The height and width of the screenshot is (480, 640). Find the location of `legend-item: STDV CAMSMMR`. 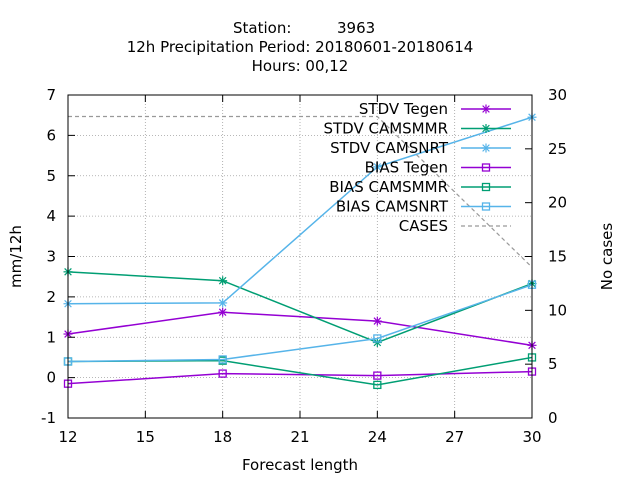

legend-item: STDV CAMSMMR is located at coordinates (417, 129).